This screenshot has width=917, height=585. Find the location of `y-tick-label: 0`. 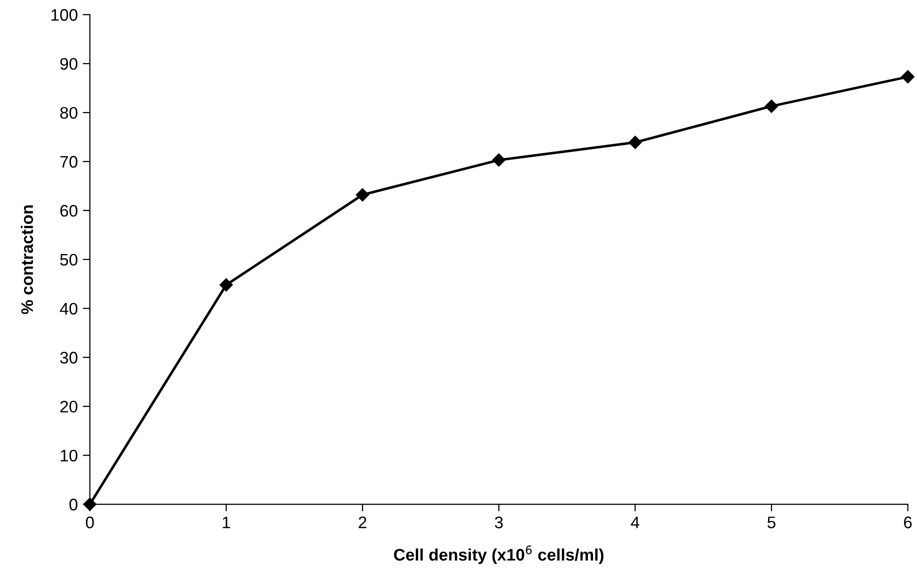

y-tick-label: 0 is located at coordinates (73, 504).